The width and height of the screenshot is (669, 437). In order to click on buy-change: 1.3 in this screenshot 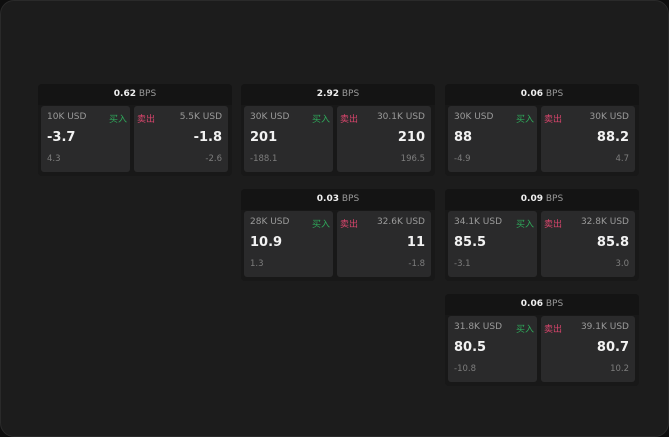, I will do `click(257, 264)`.